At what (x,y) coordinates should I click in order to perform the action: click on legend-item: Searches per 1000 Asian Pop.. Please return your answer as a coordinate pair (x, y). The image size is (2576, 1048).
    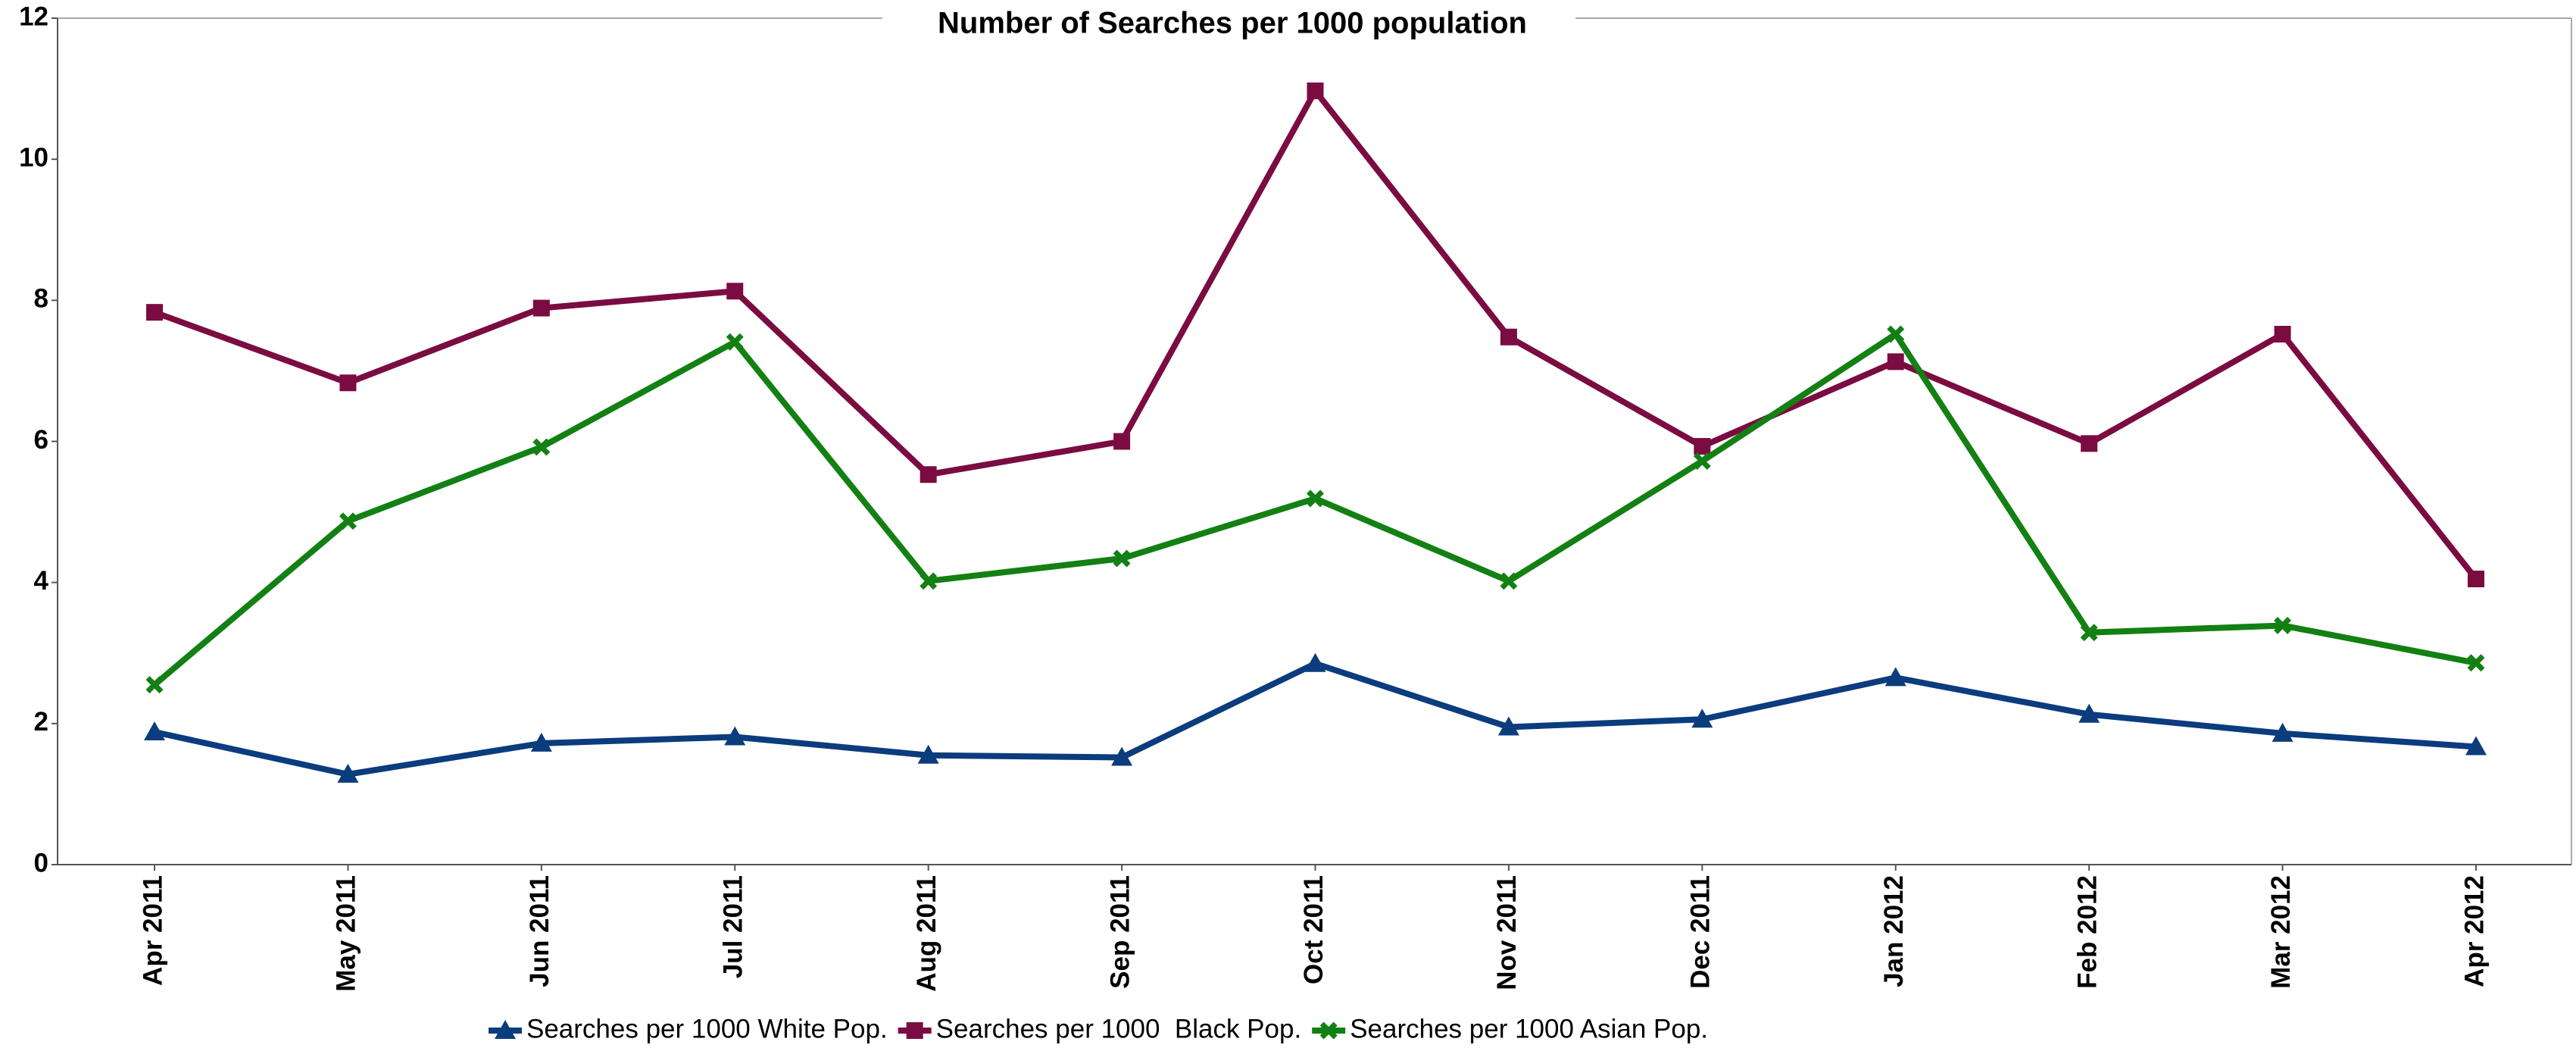
    Looking at the image, I should click on (1510, 1028).